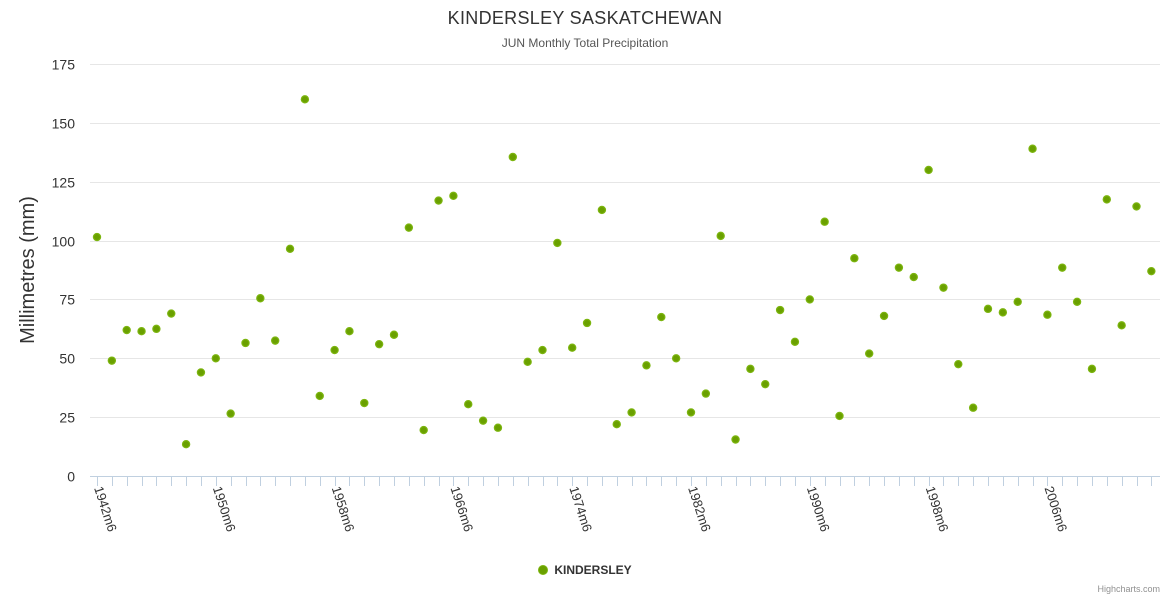 This screenshot has width=1170, height=600. I want to click on x-tick-label: 1942m6, so click(105, 508).